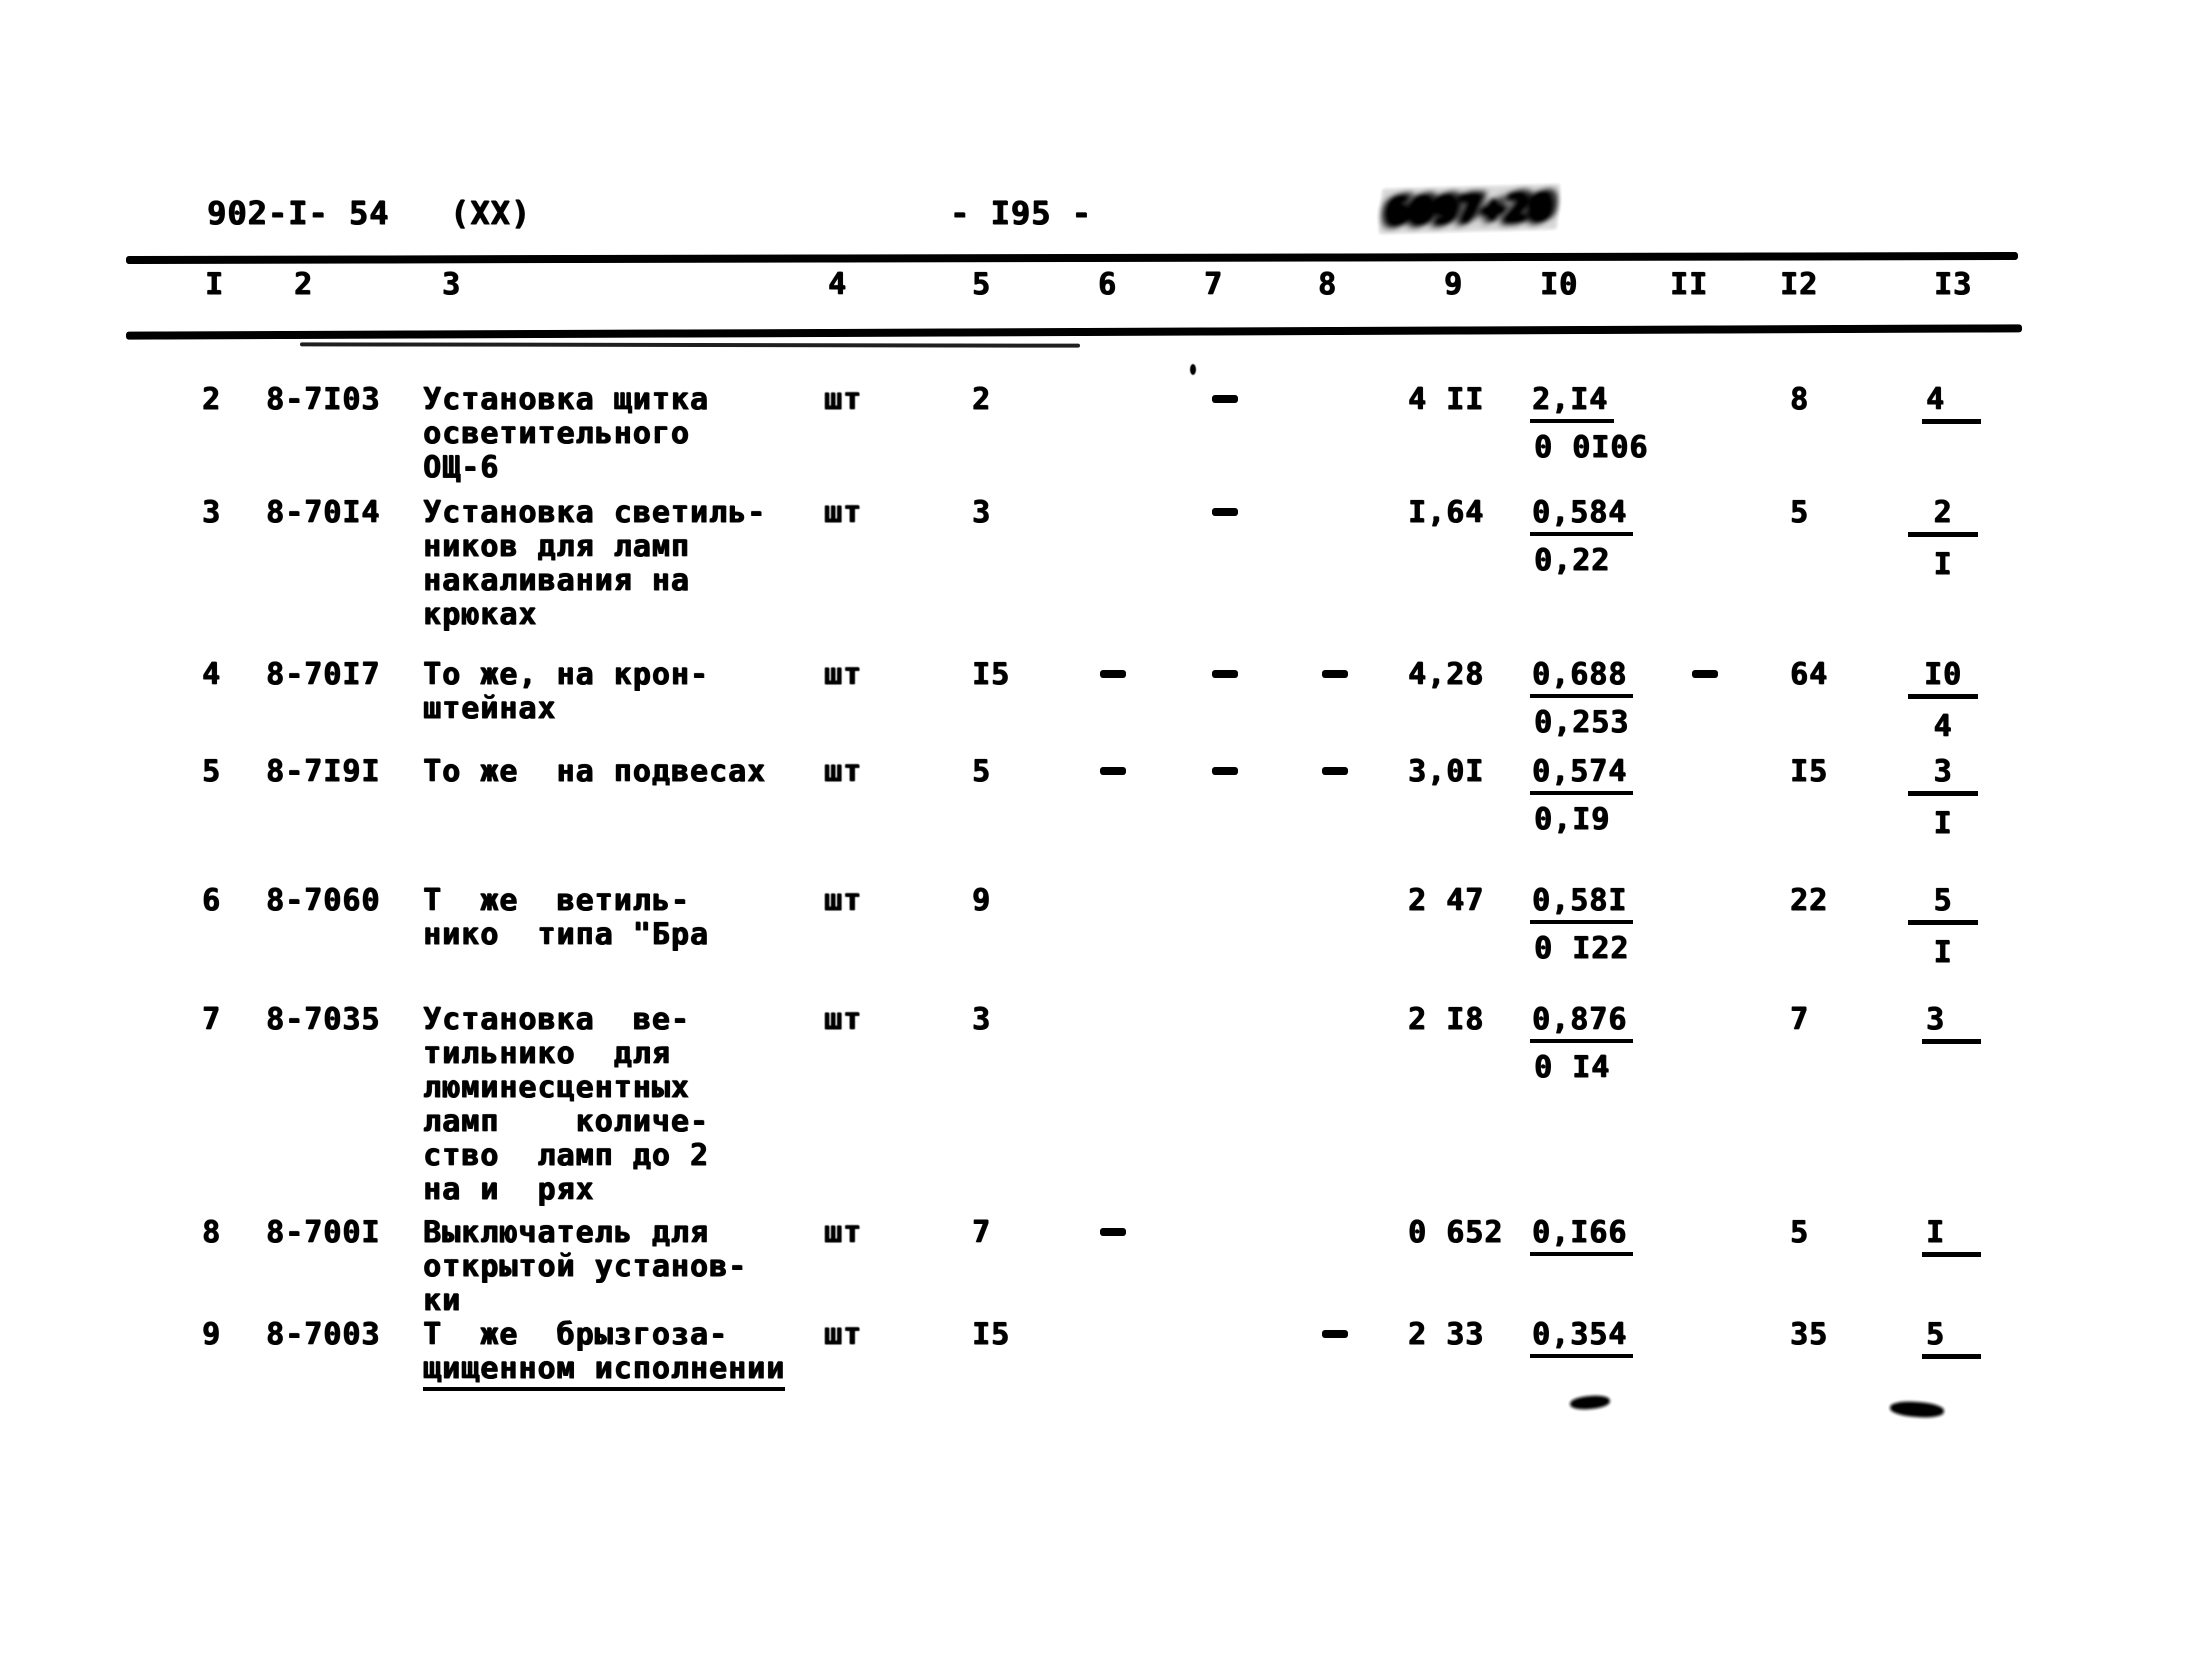 This screenshot has height=1656, width=2207. Describe the element at coordinates (212, 512) in the screenshot. I see `row-number: 3` at that location.